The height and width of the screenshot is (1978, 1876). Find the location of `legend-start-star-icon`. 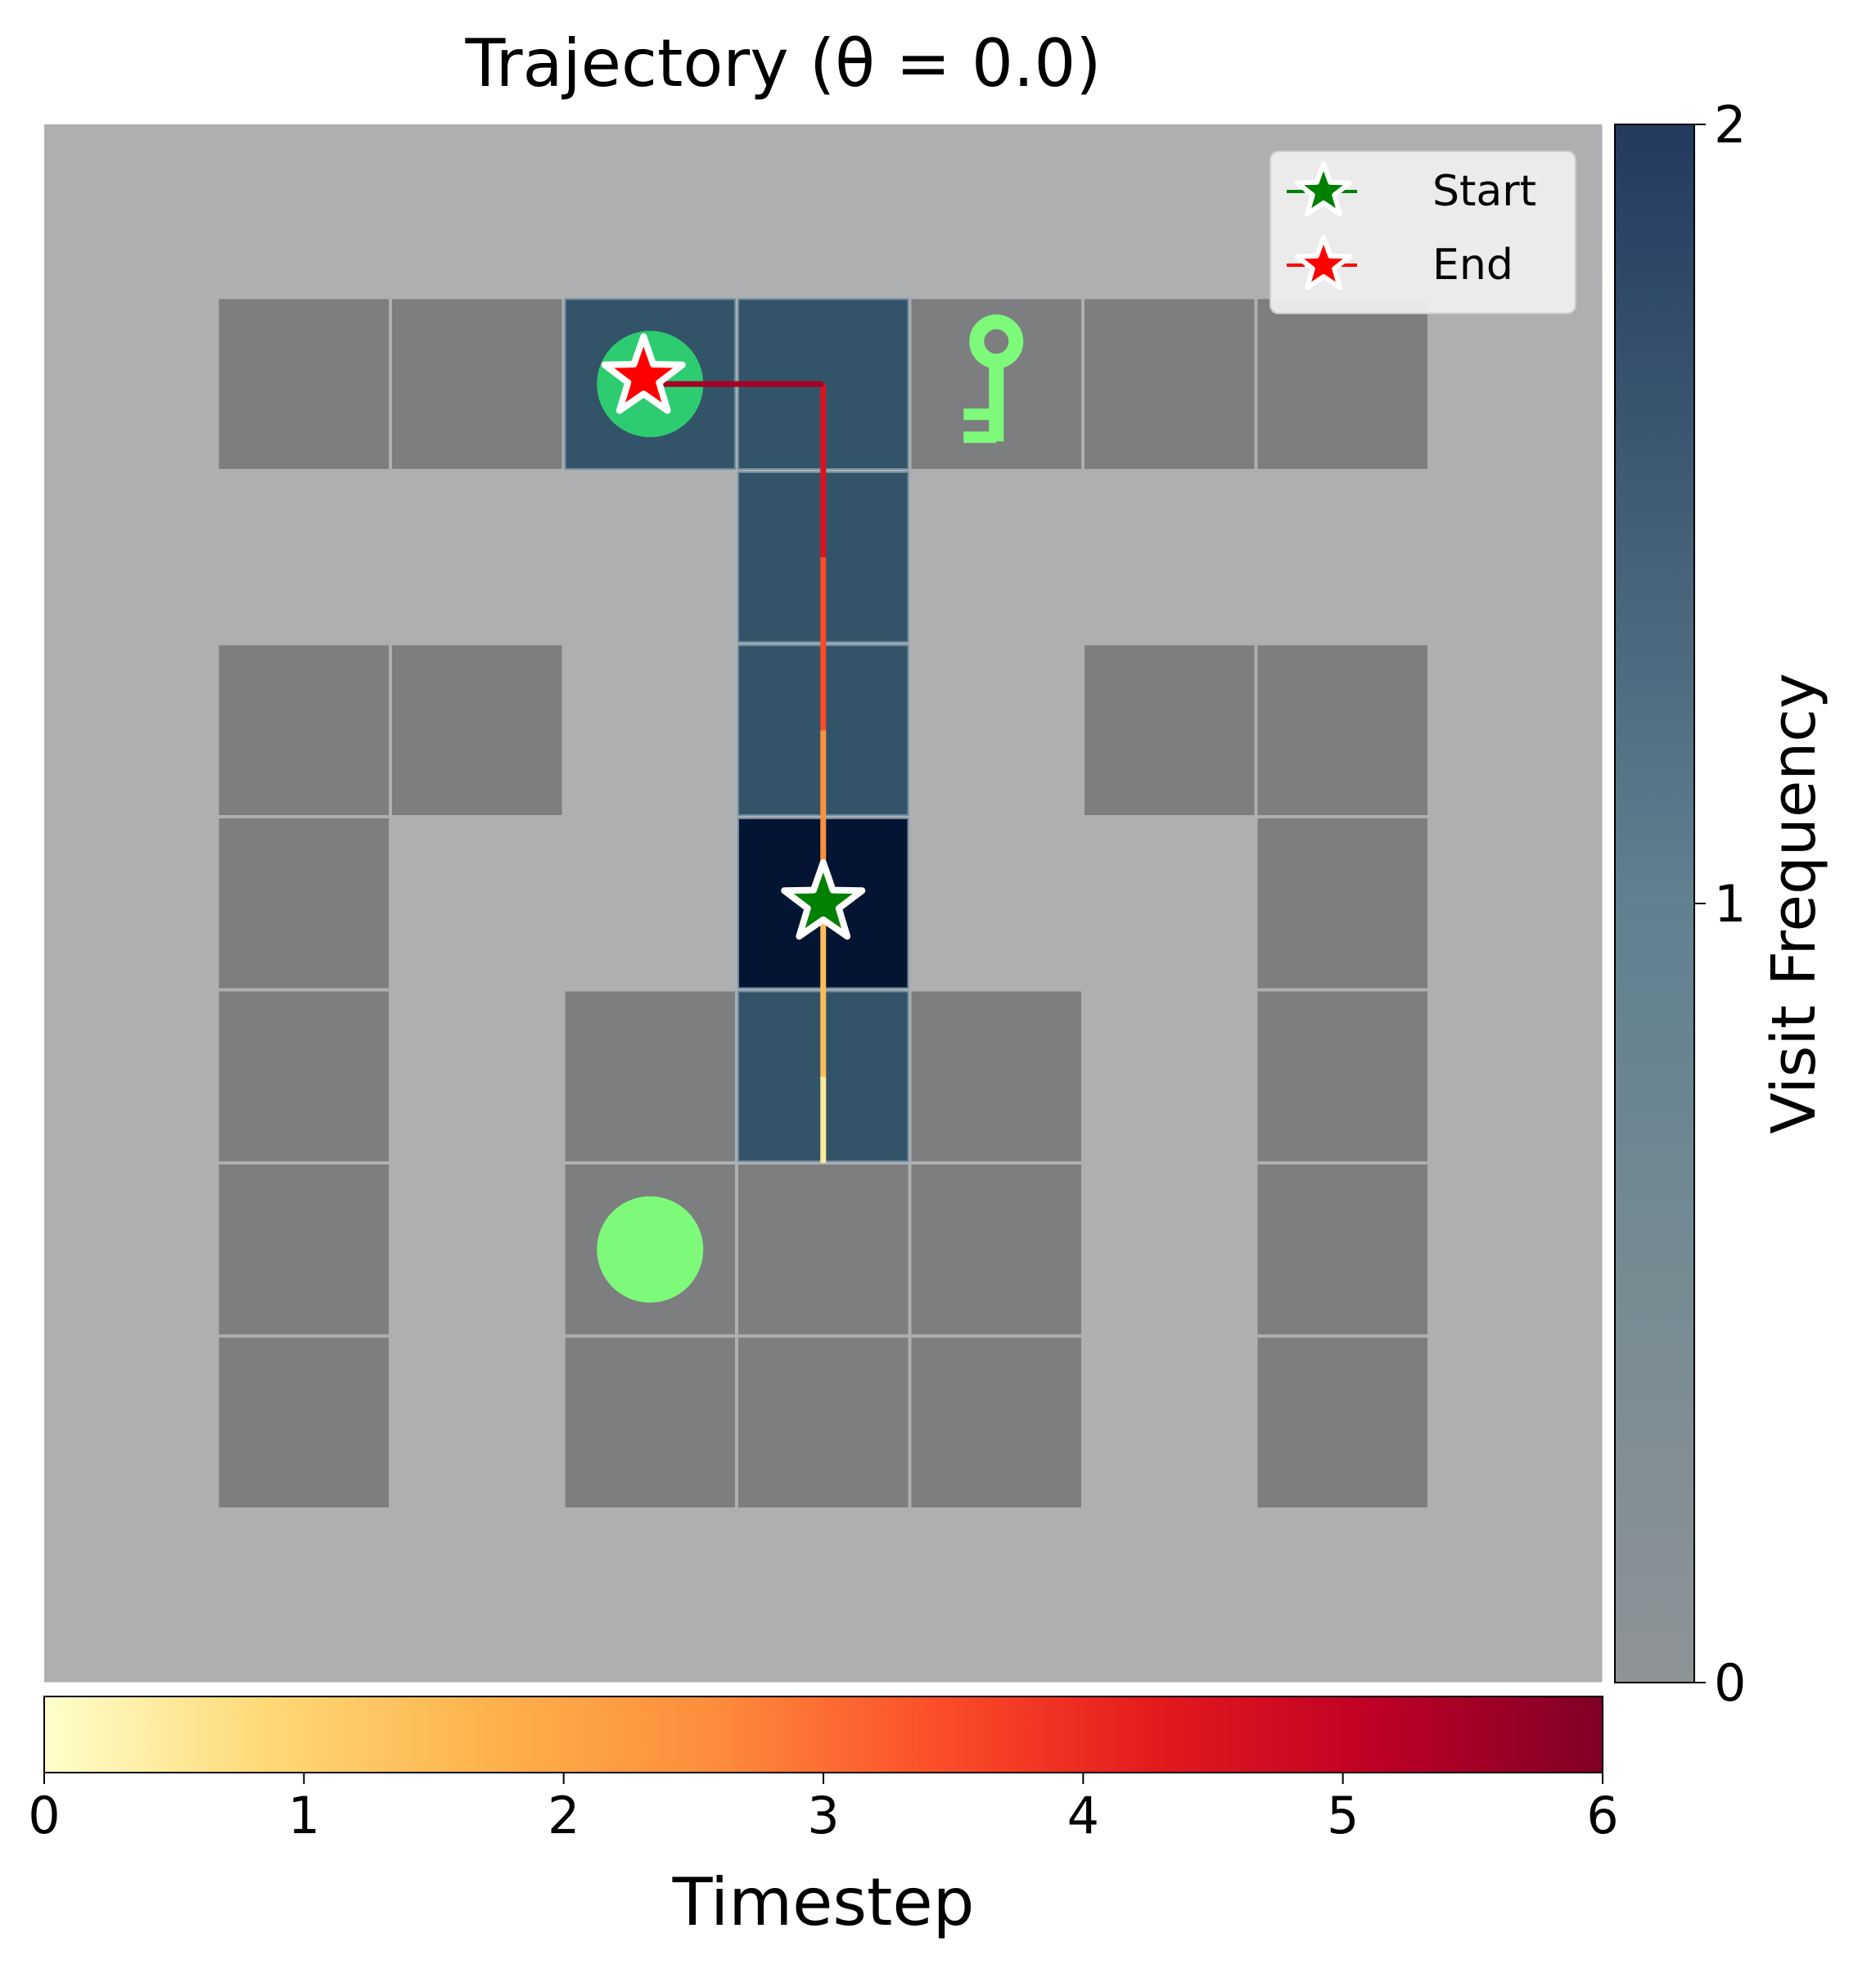

legend-start-star-icon is located at coordinates (1323, 189).